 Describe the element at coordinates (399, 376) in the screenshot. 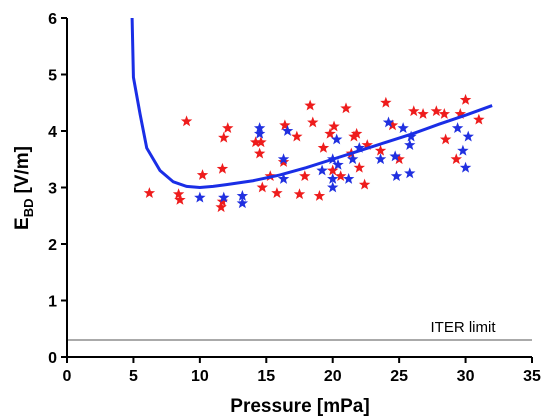

I see `x-tick-label: 25` at that location.